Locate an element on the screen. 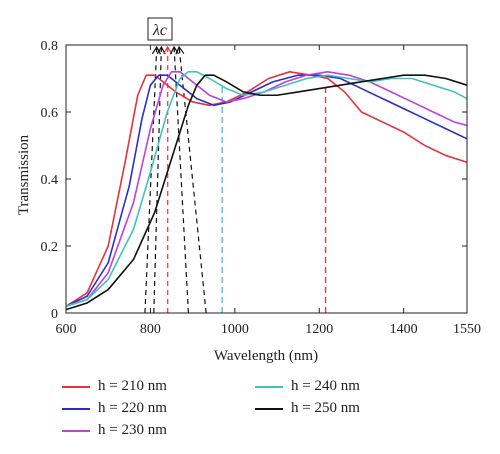 The image size is (500, 454). lambda-c-box is located at coordinates (160, 29).